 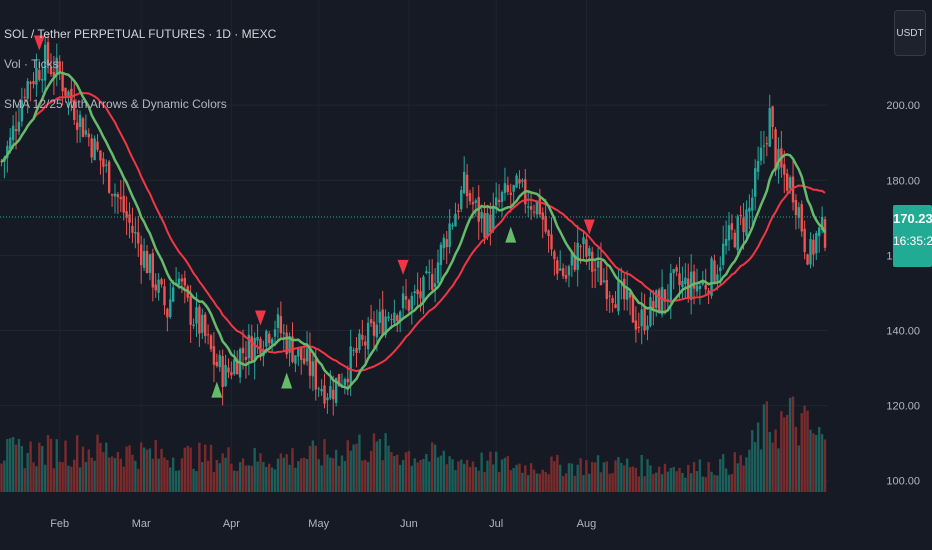 What do you see at coordinates (910, 33) in the screenshot?
I see `currency-button: USDT` at bounding box center [910, 33].